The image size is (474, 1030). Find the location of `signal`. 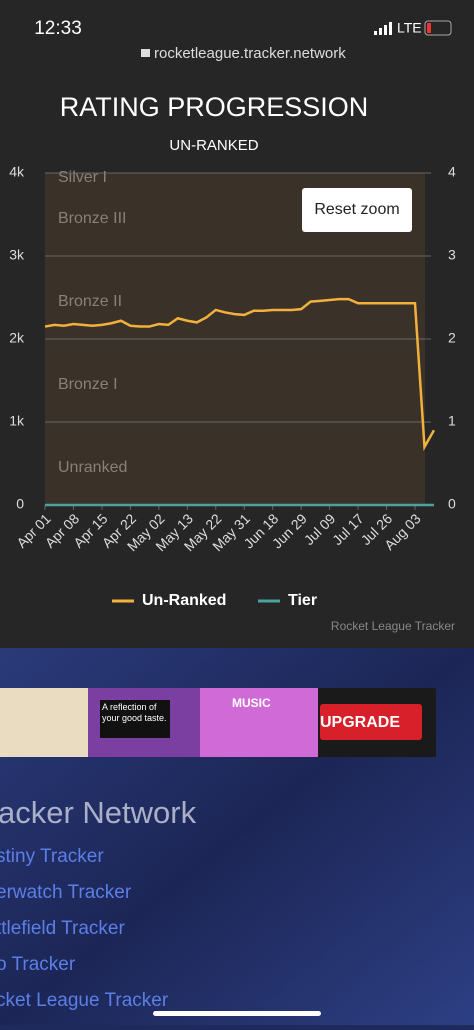

signal is located at coordinates (383, 28).